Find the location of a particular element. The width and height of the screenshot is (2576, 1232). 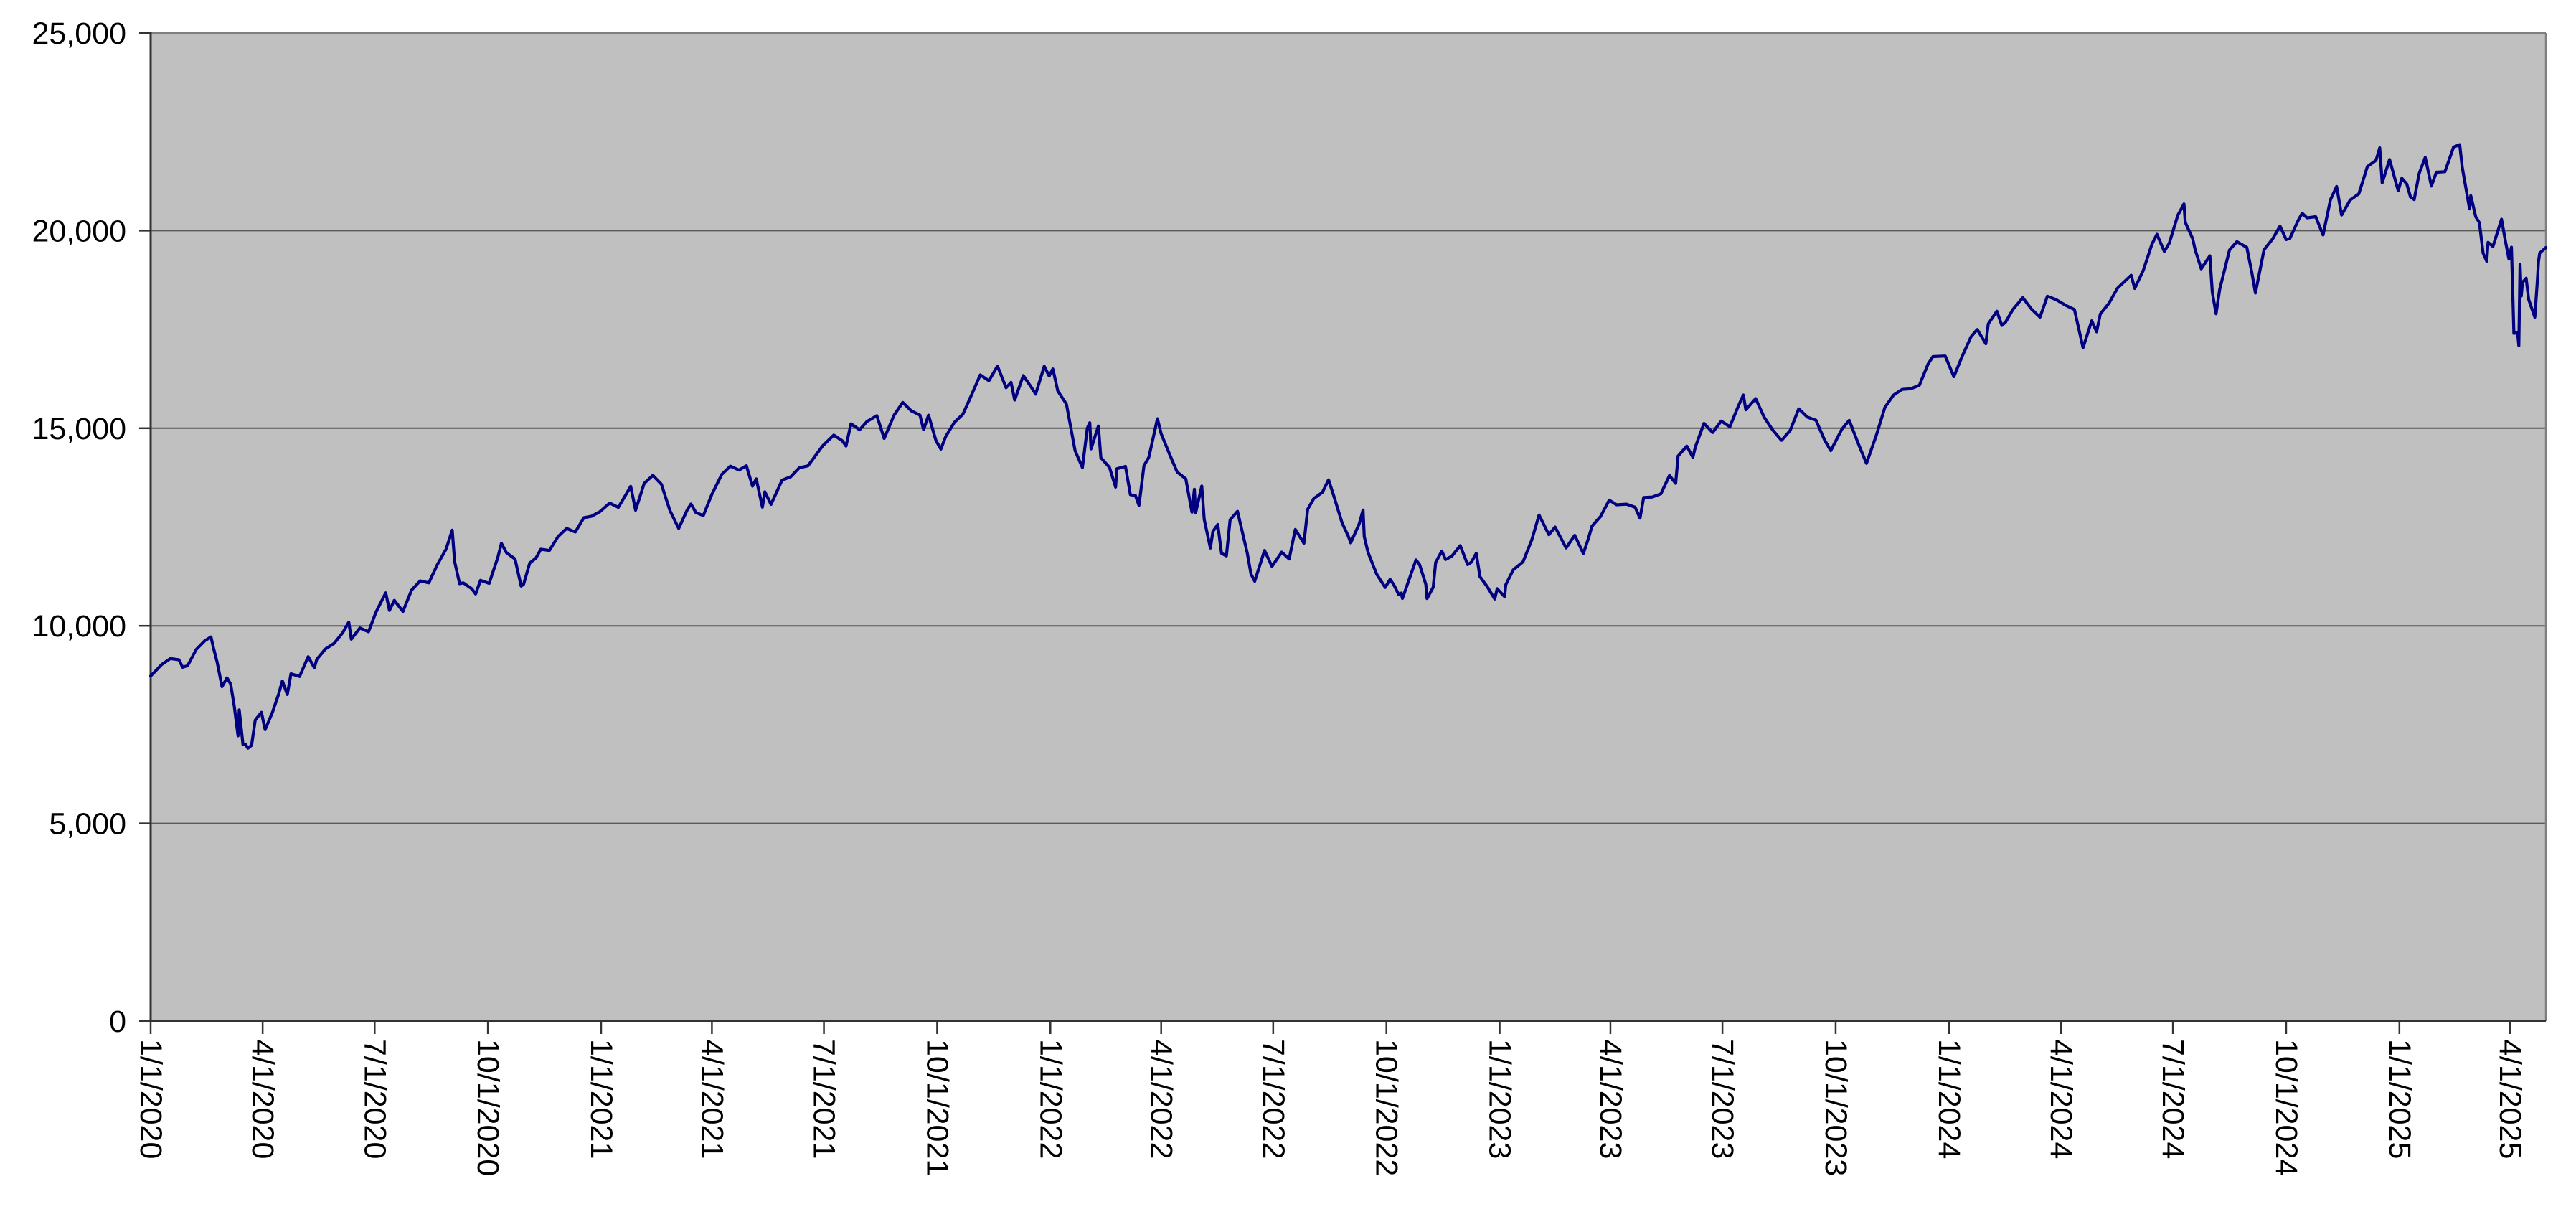

x-axis-label: 4/1/2023 is located at coordinates (1610, 1099).